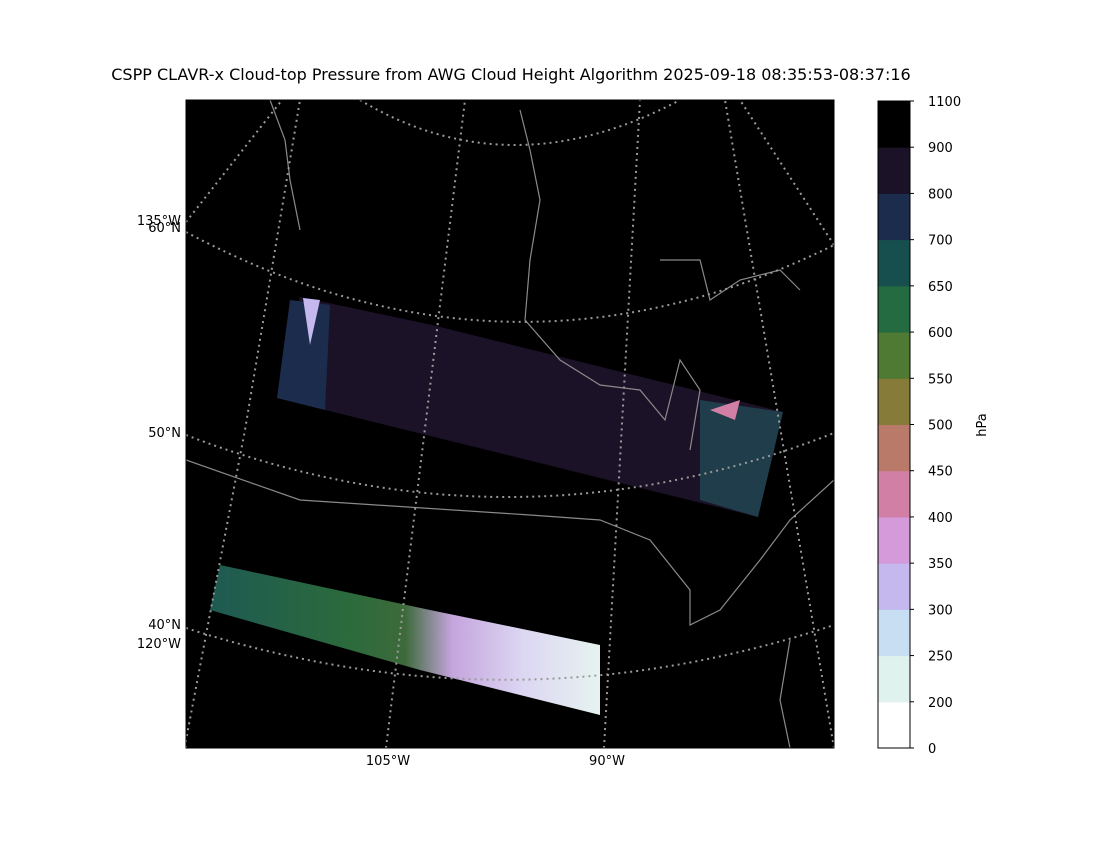 The image size is (1120, 844). What do you see at coordinates (940, 657) in the screenshot?
I see `colorbar-tick-label: 250` at bounding box center [940, 657].